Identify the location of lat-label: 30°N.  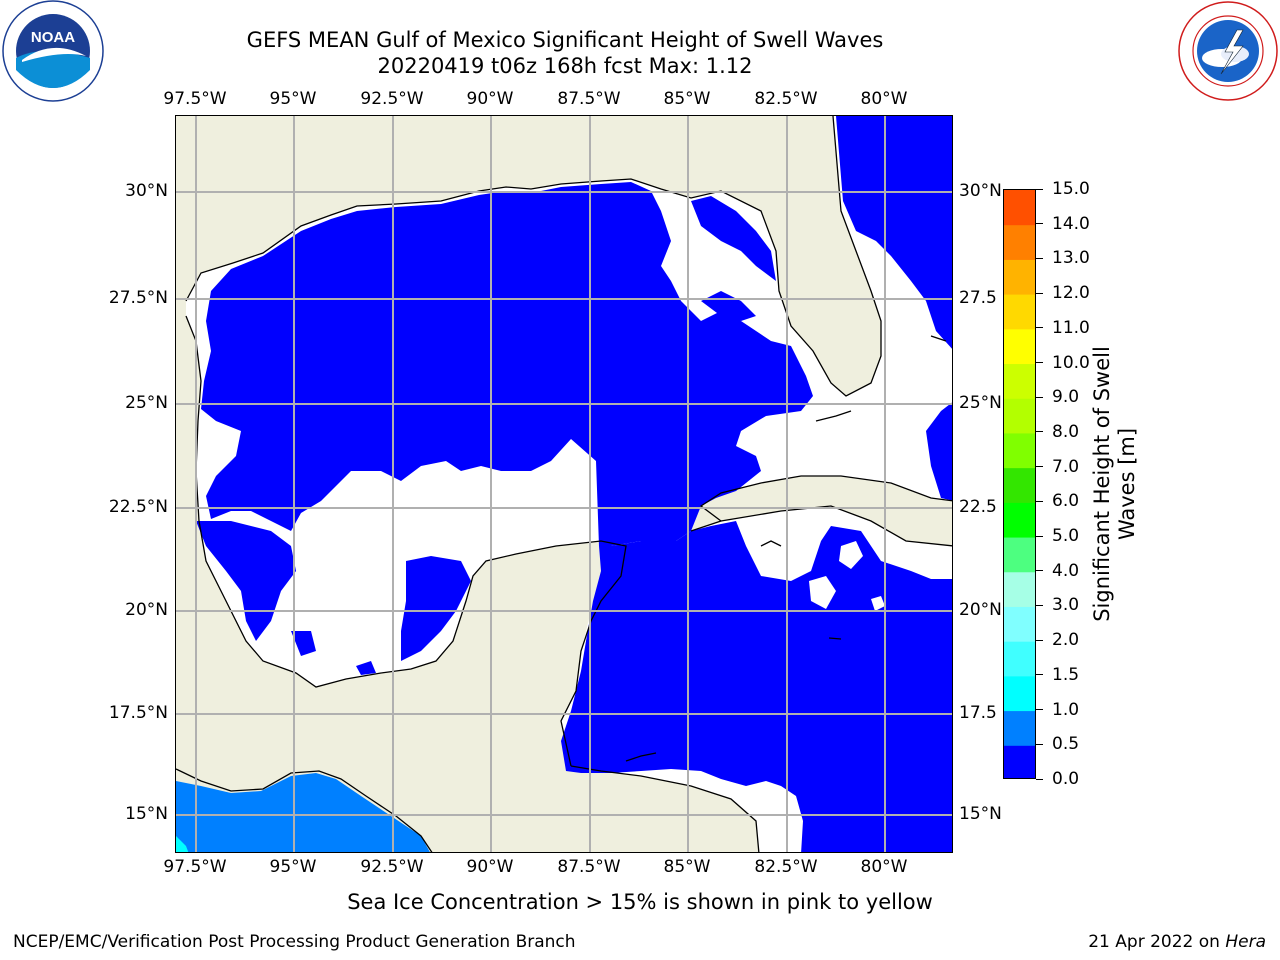
(146, 191).